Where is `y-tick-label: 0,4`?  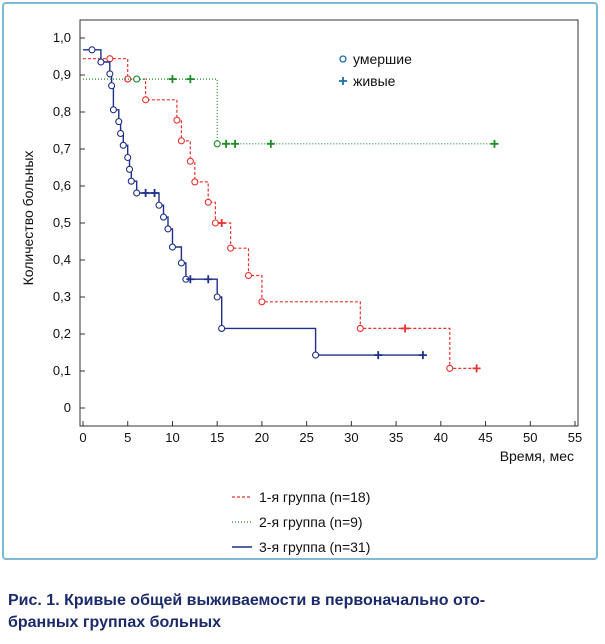 y-tick-label: 0,4 is located at coordinates (62, 259).